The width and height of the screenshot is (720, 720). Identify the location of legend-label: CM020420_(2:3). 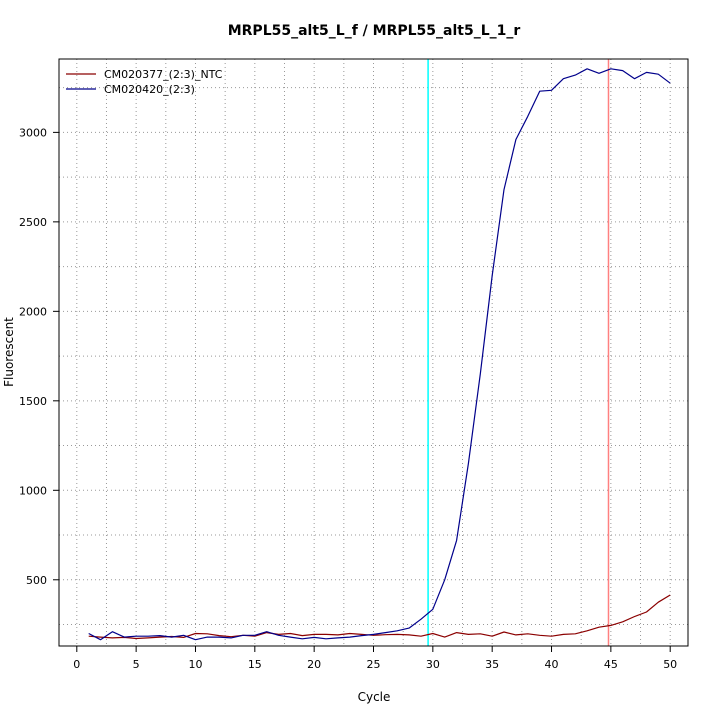
(149, 89).